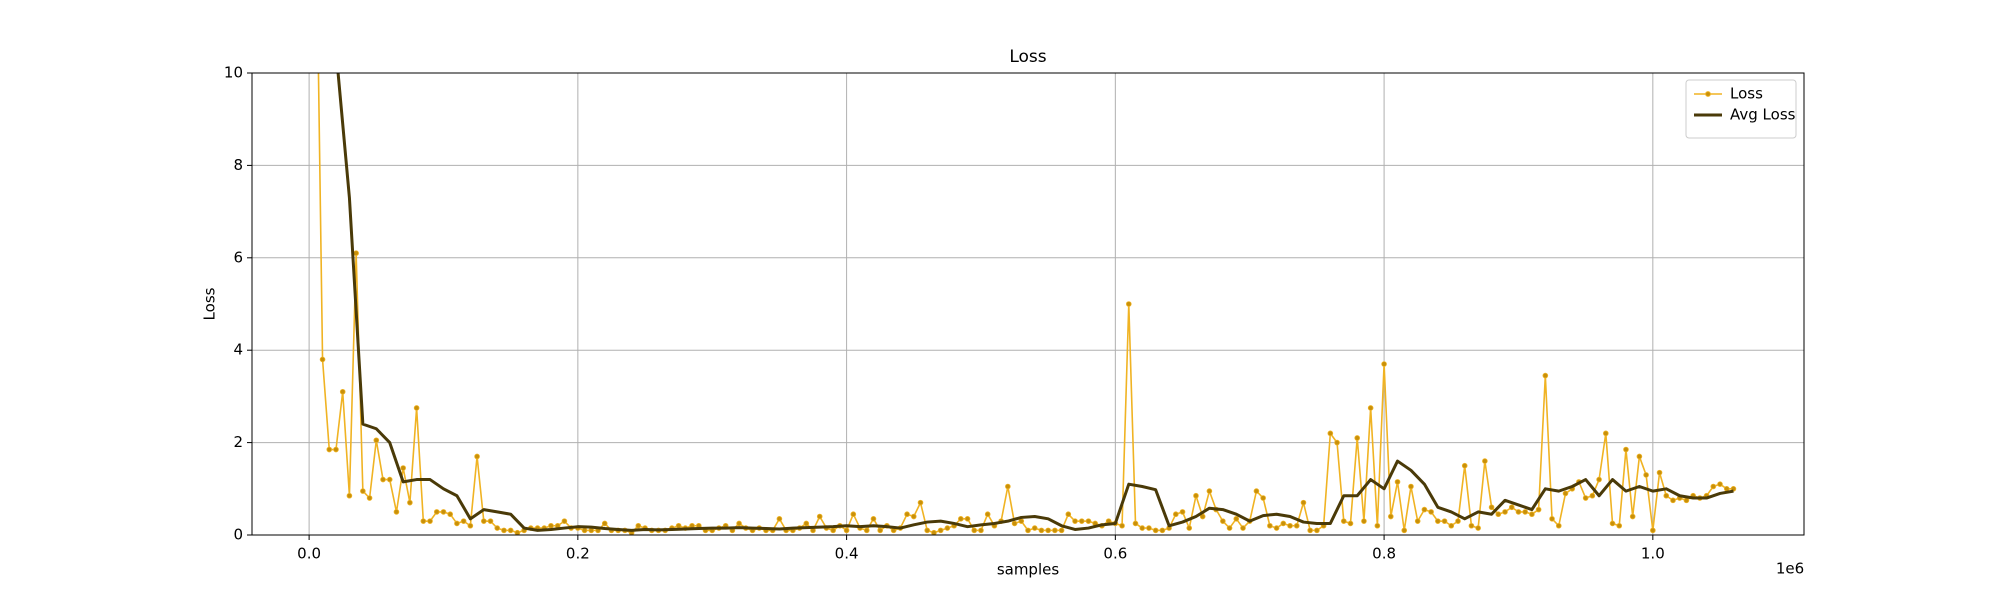 The width and height of the screenshot is (2000, 600). I want to click on y-tick-label: 2, so click(238, 442).